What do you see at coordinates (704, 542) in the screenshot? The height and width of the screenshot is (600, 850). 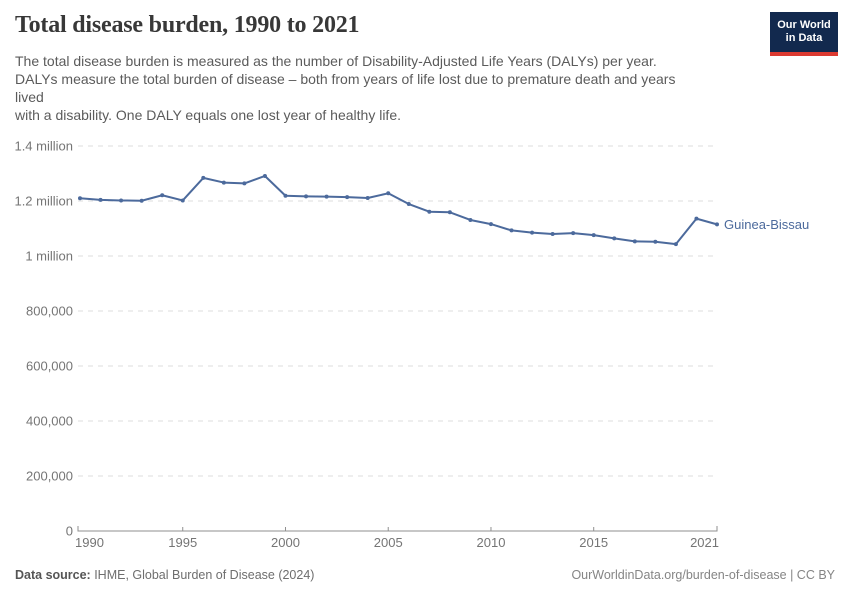 I see `x-axis-tick-label: 2021` at bounding box center [704, 542].